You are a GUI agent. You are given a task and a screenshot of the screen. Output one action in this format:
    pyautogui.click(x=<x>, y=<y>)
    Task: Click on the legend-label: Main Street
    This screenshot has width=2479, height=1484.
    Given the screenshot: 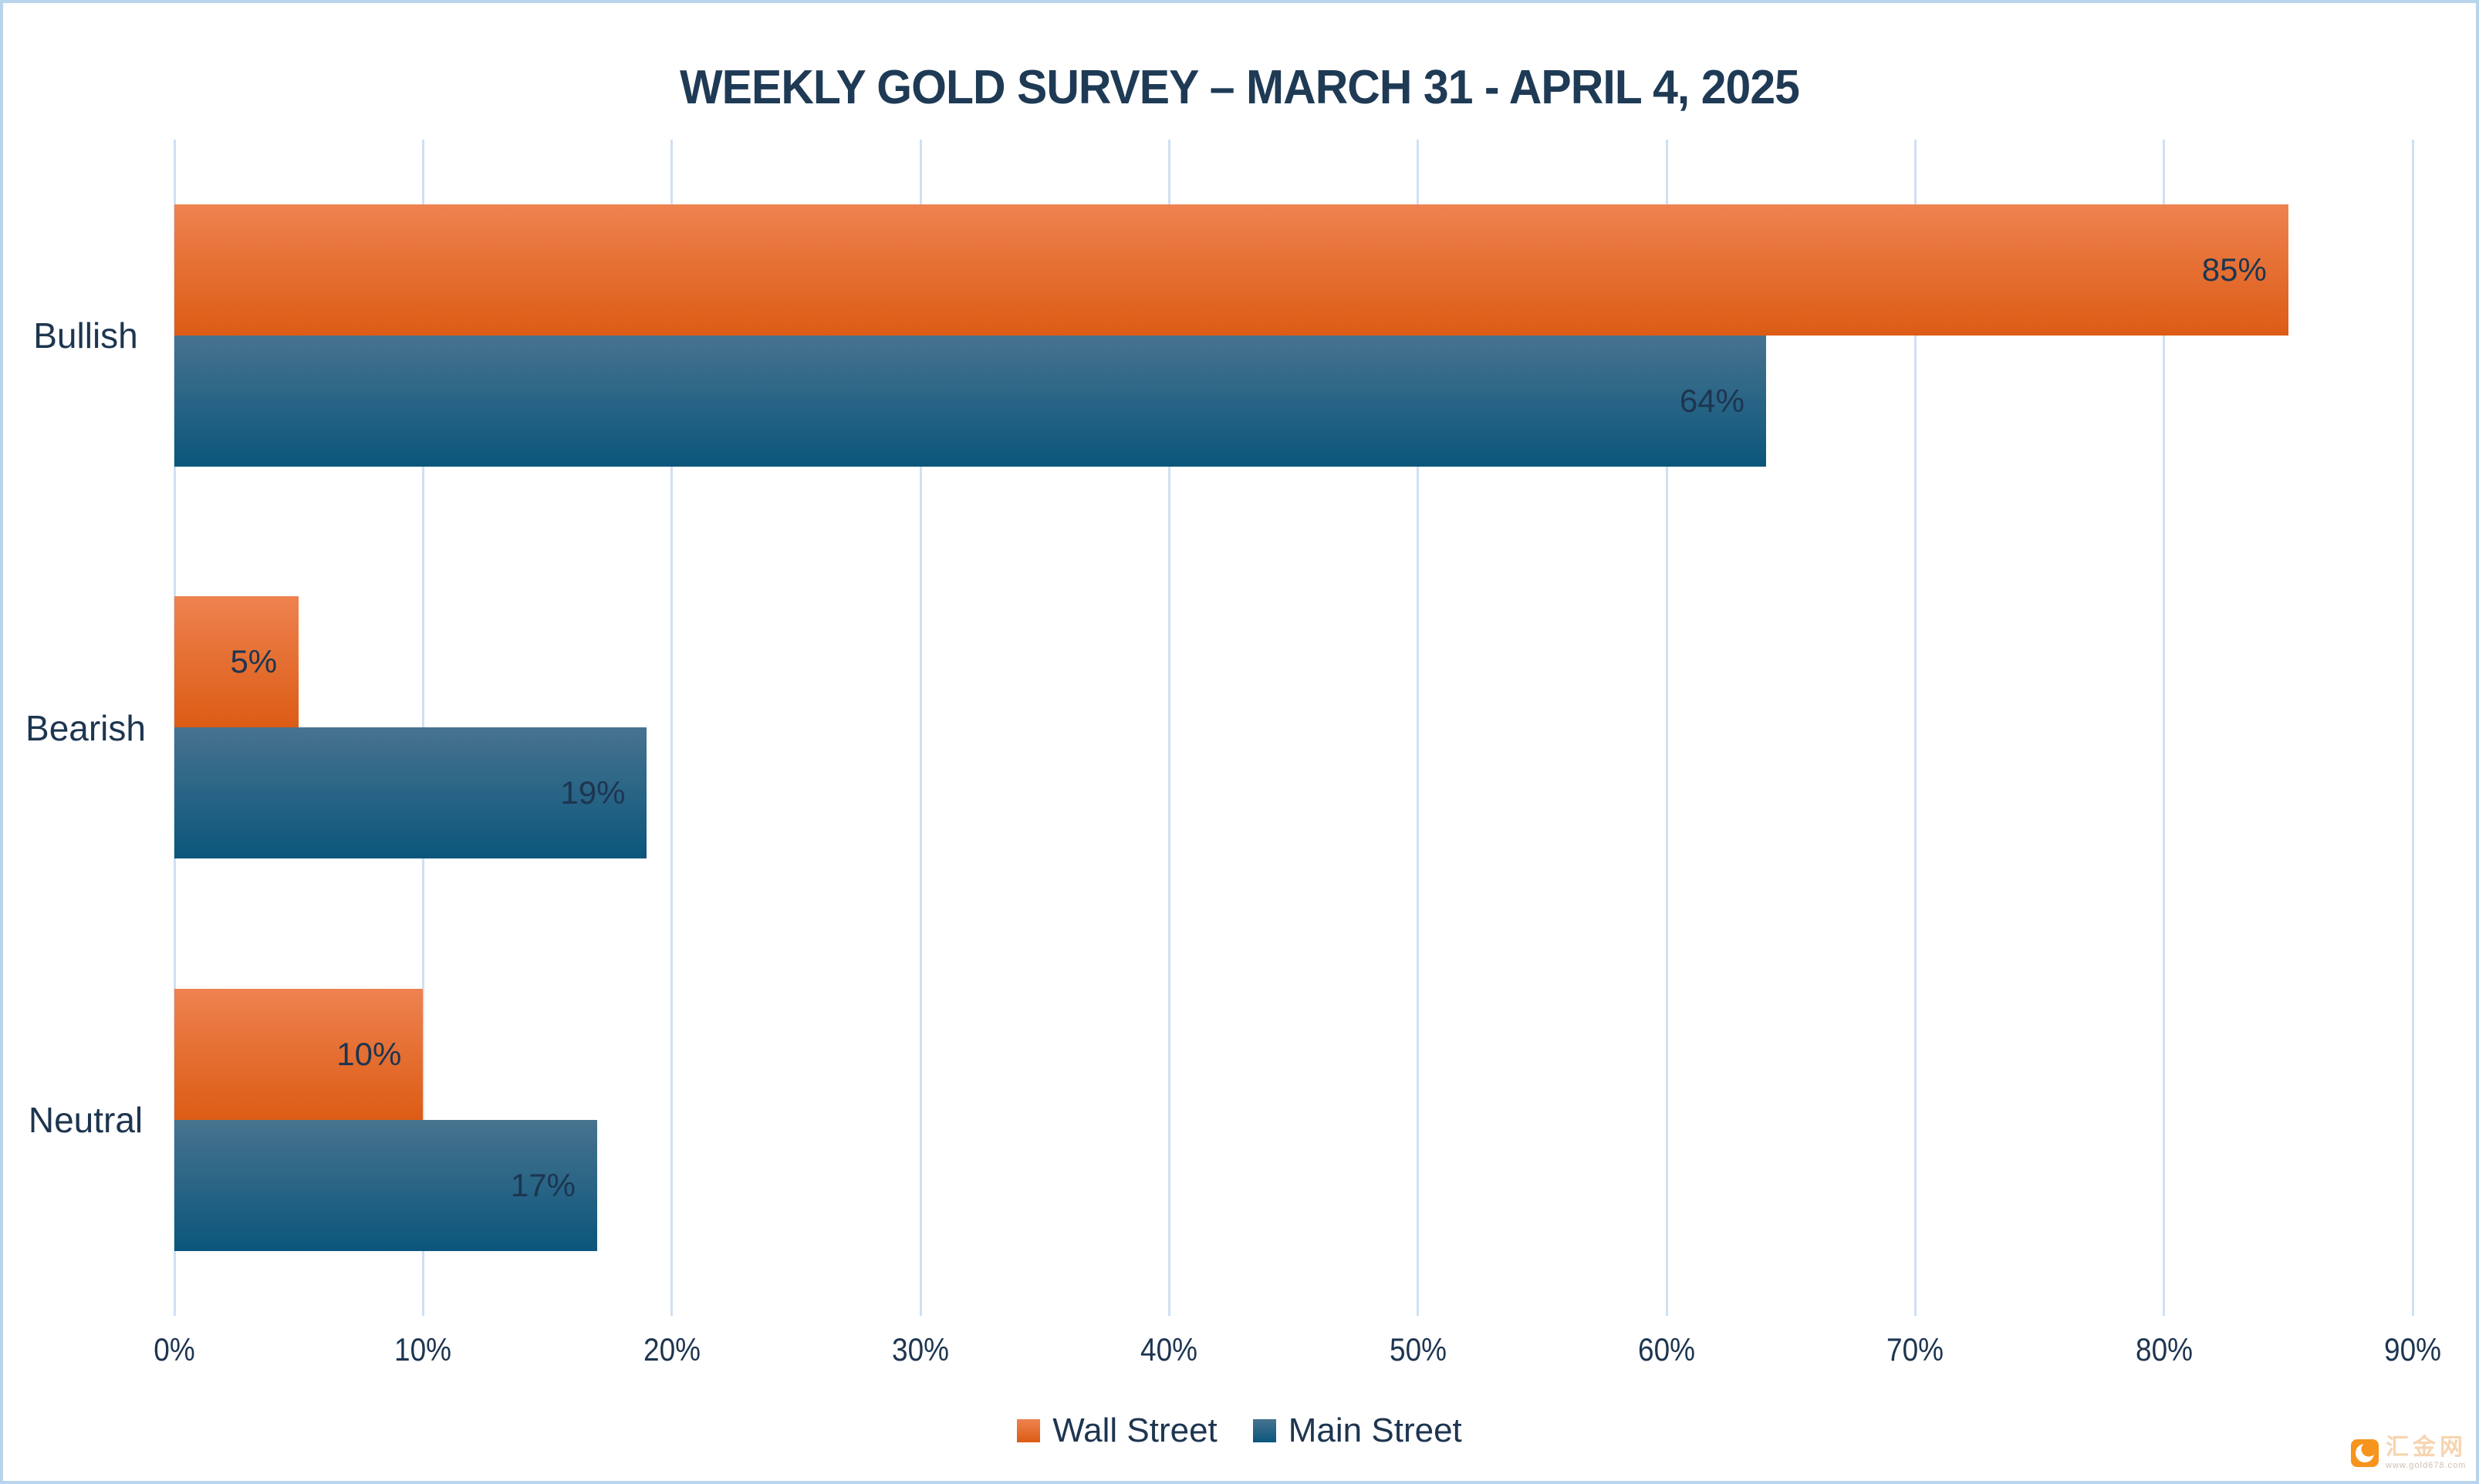 What is the action you would take?
    pyautogui.click(x=1375, y=1430)
    